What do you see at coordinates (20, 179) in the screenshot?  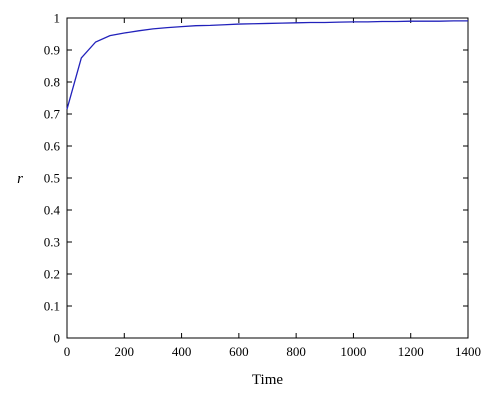 I see `y-axis-label: r` at bounding box center [20, 179].